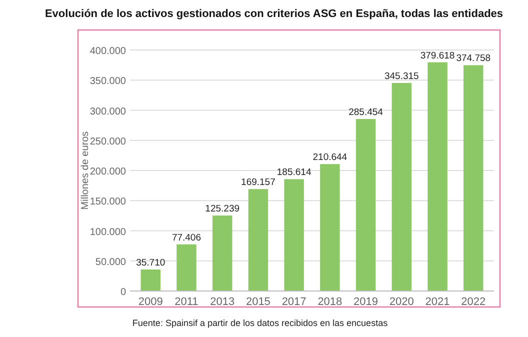 This screenshot has height=337, width=528. What do you see at coordinates (473, 58) in the screenshot?
I see `data-label: 374.758` at bounding box center [473, 58].